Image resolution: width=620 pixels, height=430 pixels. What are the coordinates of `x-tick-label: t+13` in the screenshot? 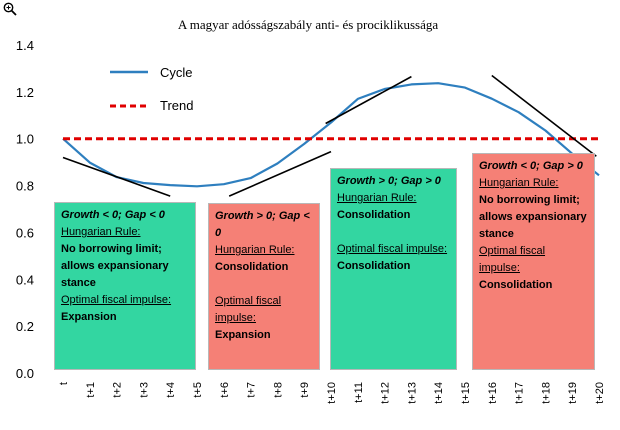 It's located at (412, 393).